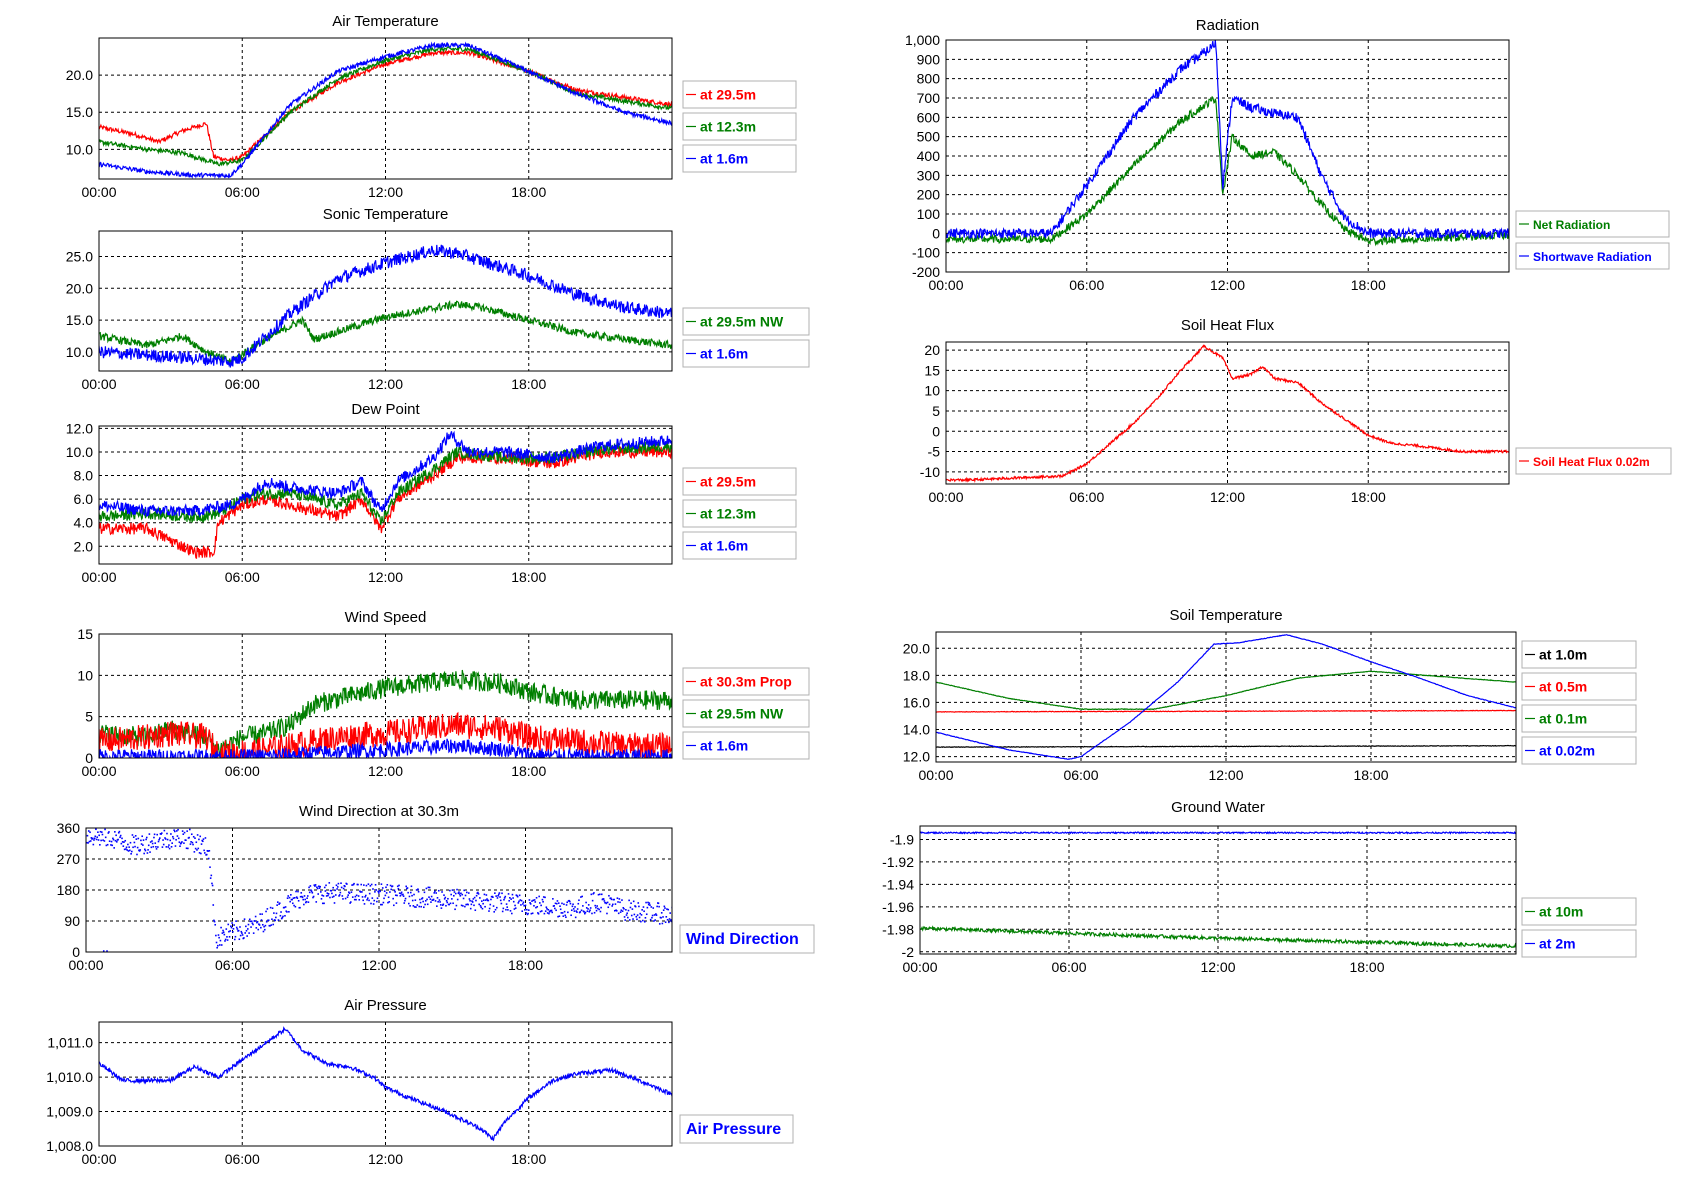  I want to click on legend-item-soil-heat-flux-0-02m: Soil Heat Flux 0.02m, so click(1593, 461).